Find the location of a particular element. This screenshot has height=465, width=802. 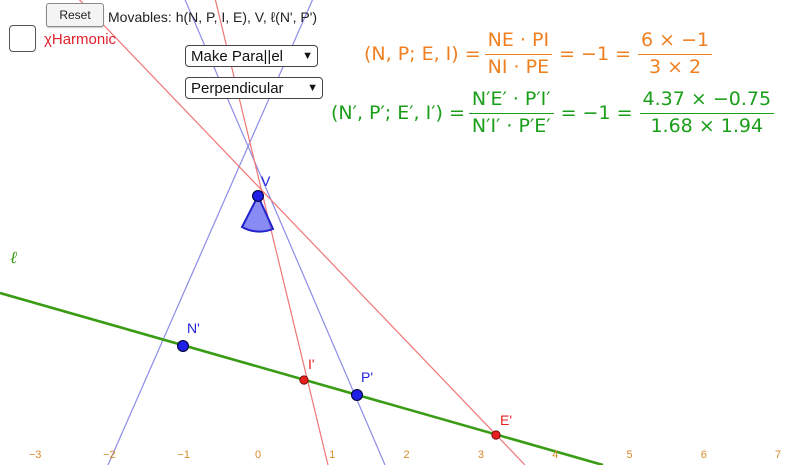

fraction-numerator: N′E′ · P′I′ is located at coordinates (511, 101).